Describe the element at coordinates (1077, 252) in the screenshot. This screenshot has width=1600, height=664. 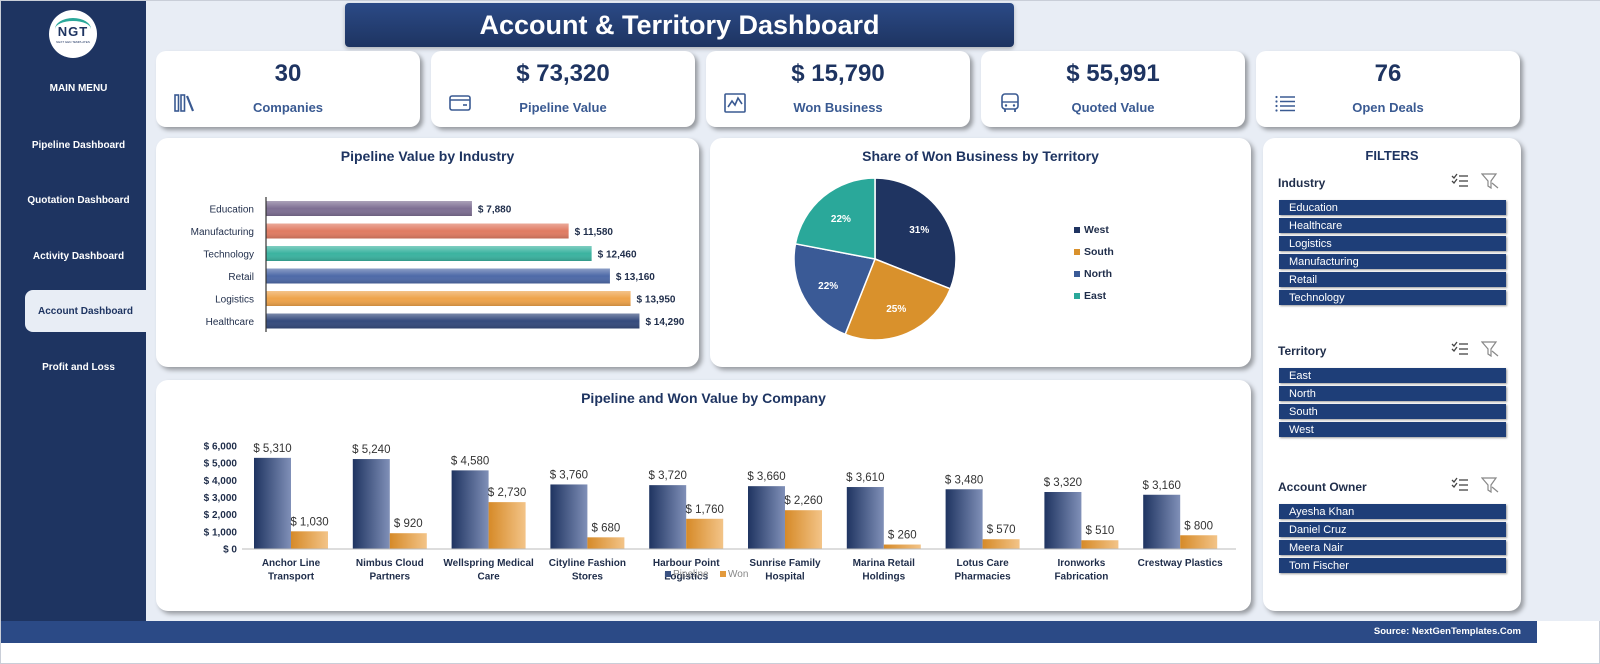
I see `legend-swatch-south` at that location.